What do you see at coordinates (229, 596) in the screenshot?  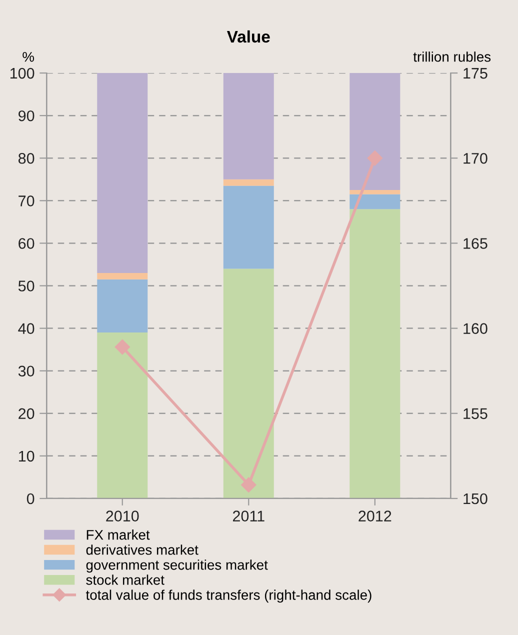 I see `legend-label: total value of funds transfers (right-hand scale)` at bounding box center [229, 596].